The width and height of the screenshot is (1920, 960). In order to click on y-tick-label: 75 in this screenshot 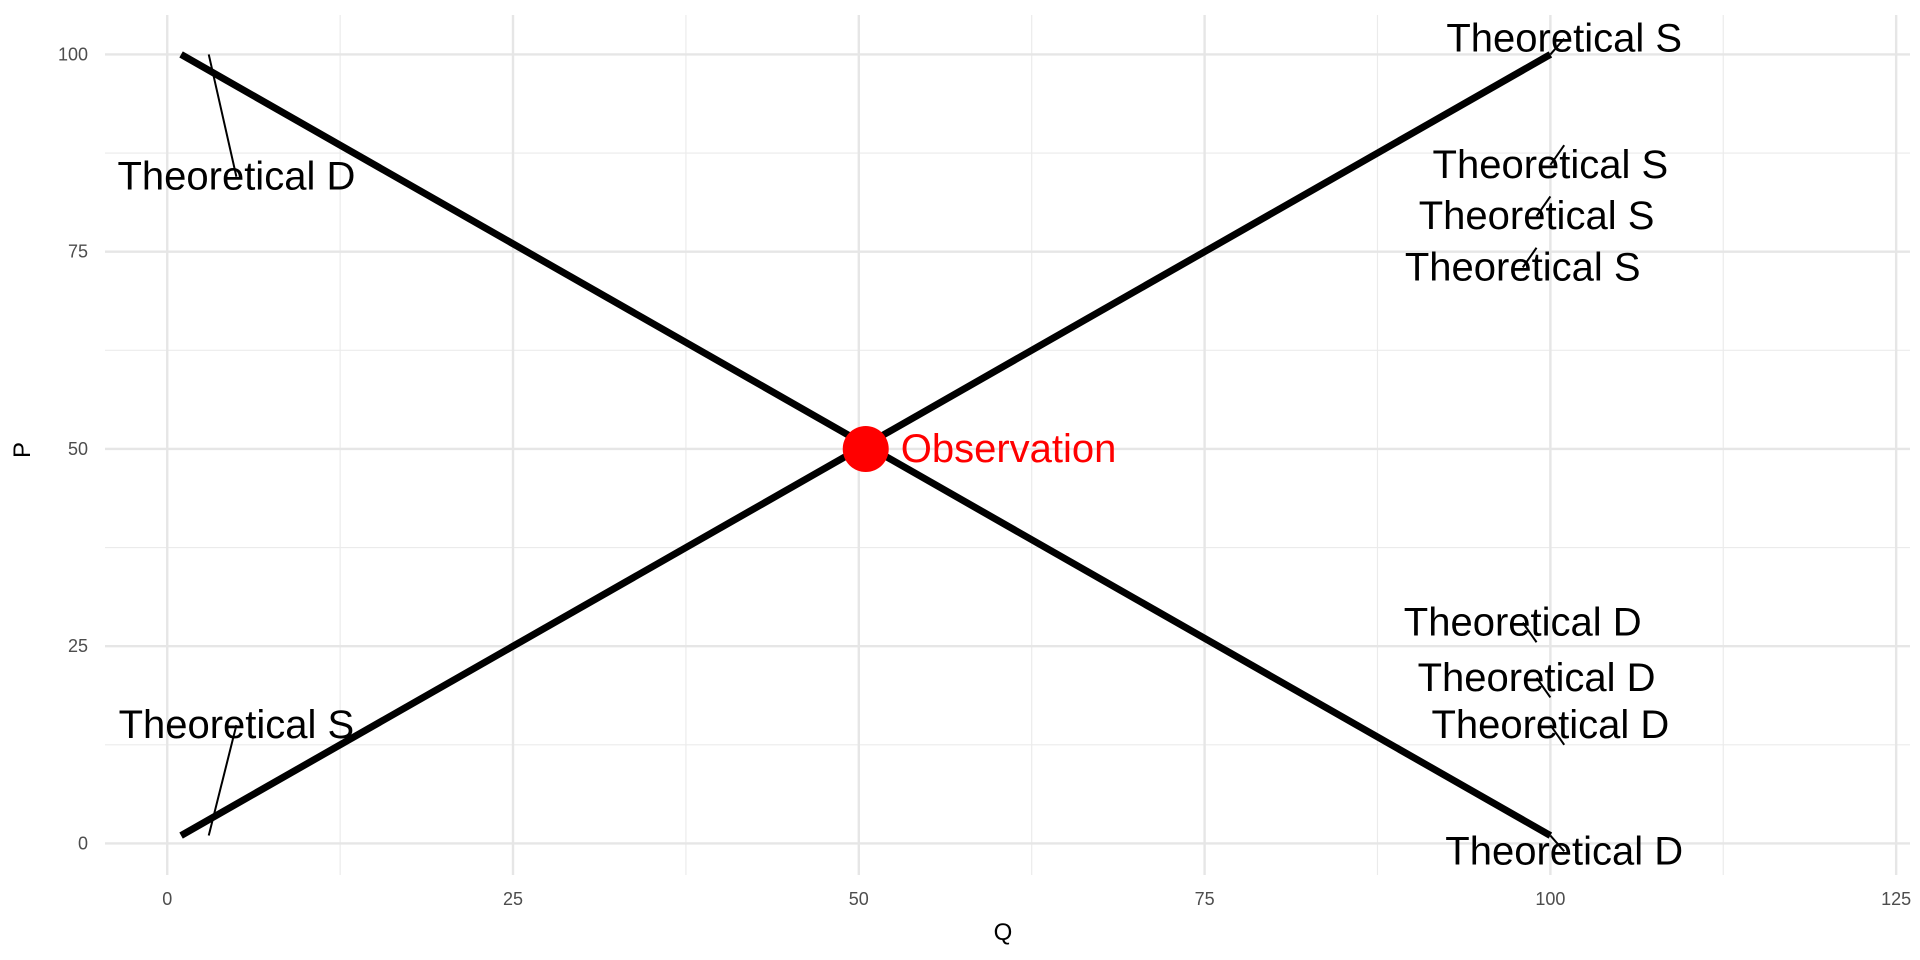, I will do `click(78, 252)`.